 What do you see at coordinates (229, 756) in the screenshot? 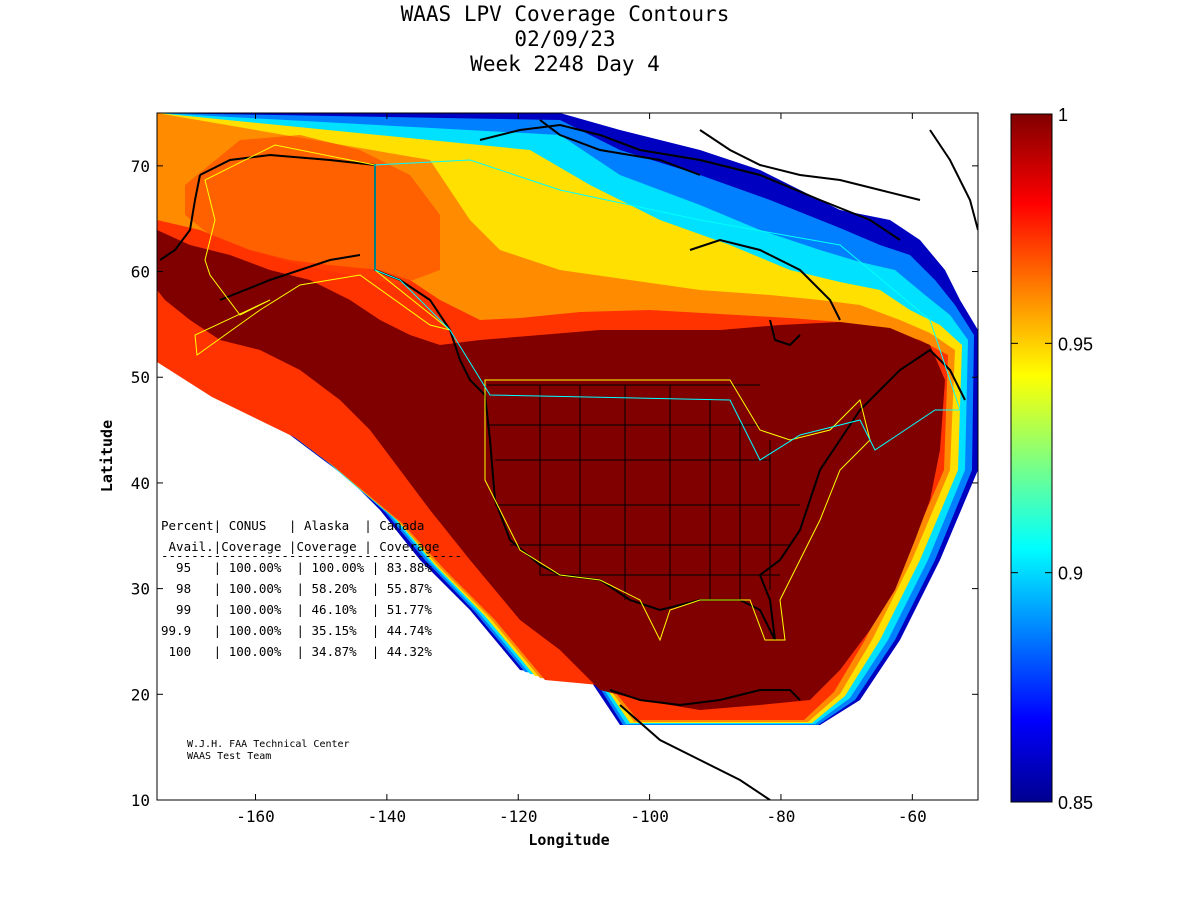
I see `credit-line-2: WAAS Test Team` at bounding box center [229, 756].